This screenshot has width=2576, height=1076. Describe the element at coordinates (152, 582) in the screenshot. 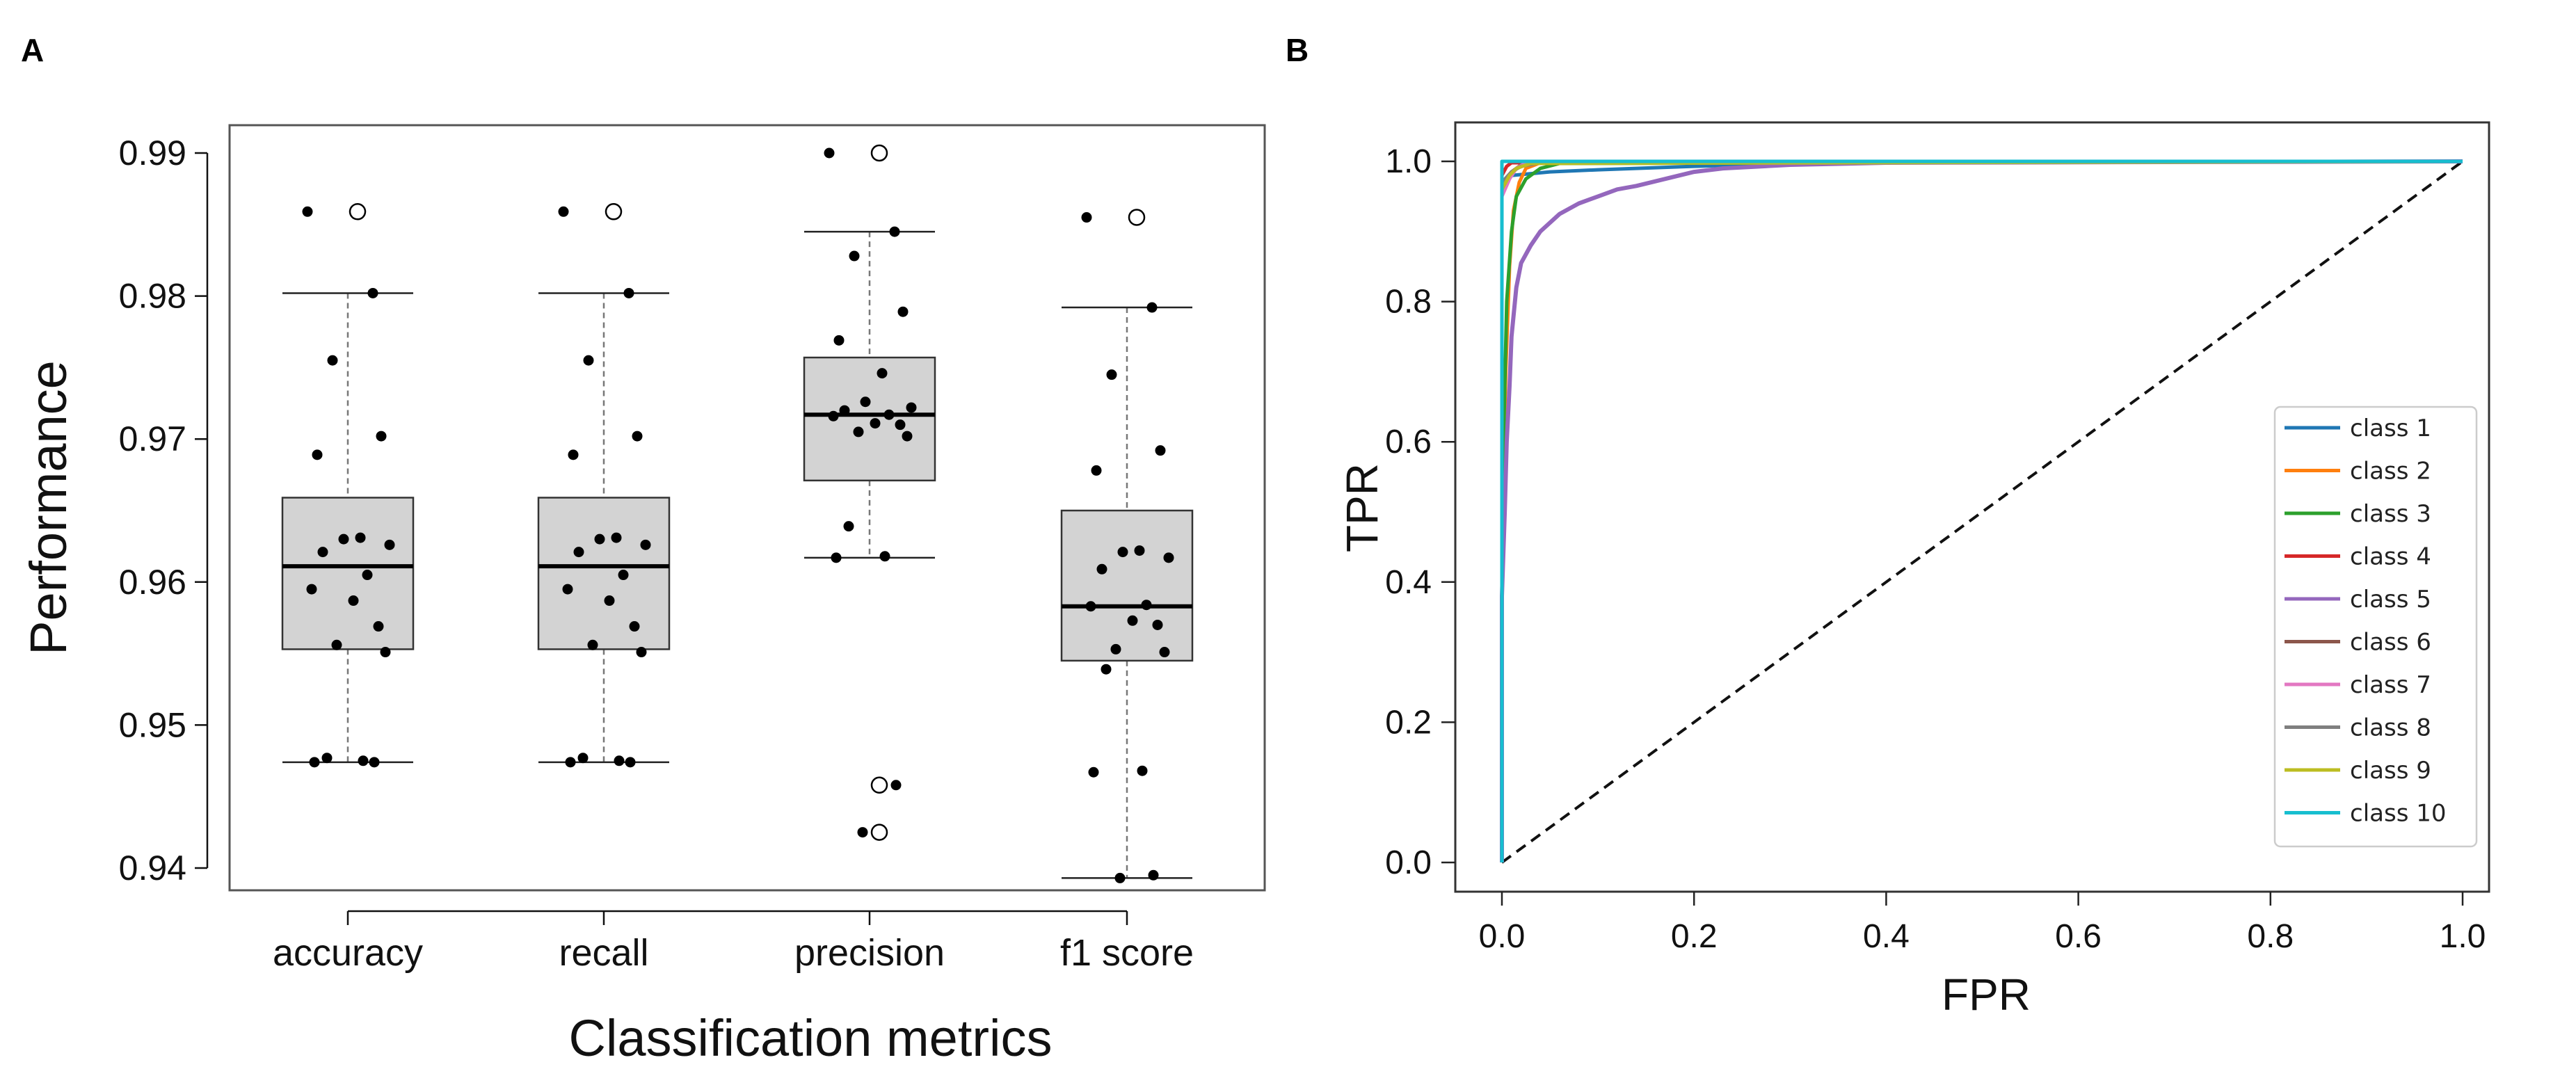

I see `y-tick-label-a: 0.96` at that location.